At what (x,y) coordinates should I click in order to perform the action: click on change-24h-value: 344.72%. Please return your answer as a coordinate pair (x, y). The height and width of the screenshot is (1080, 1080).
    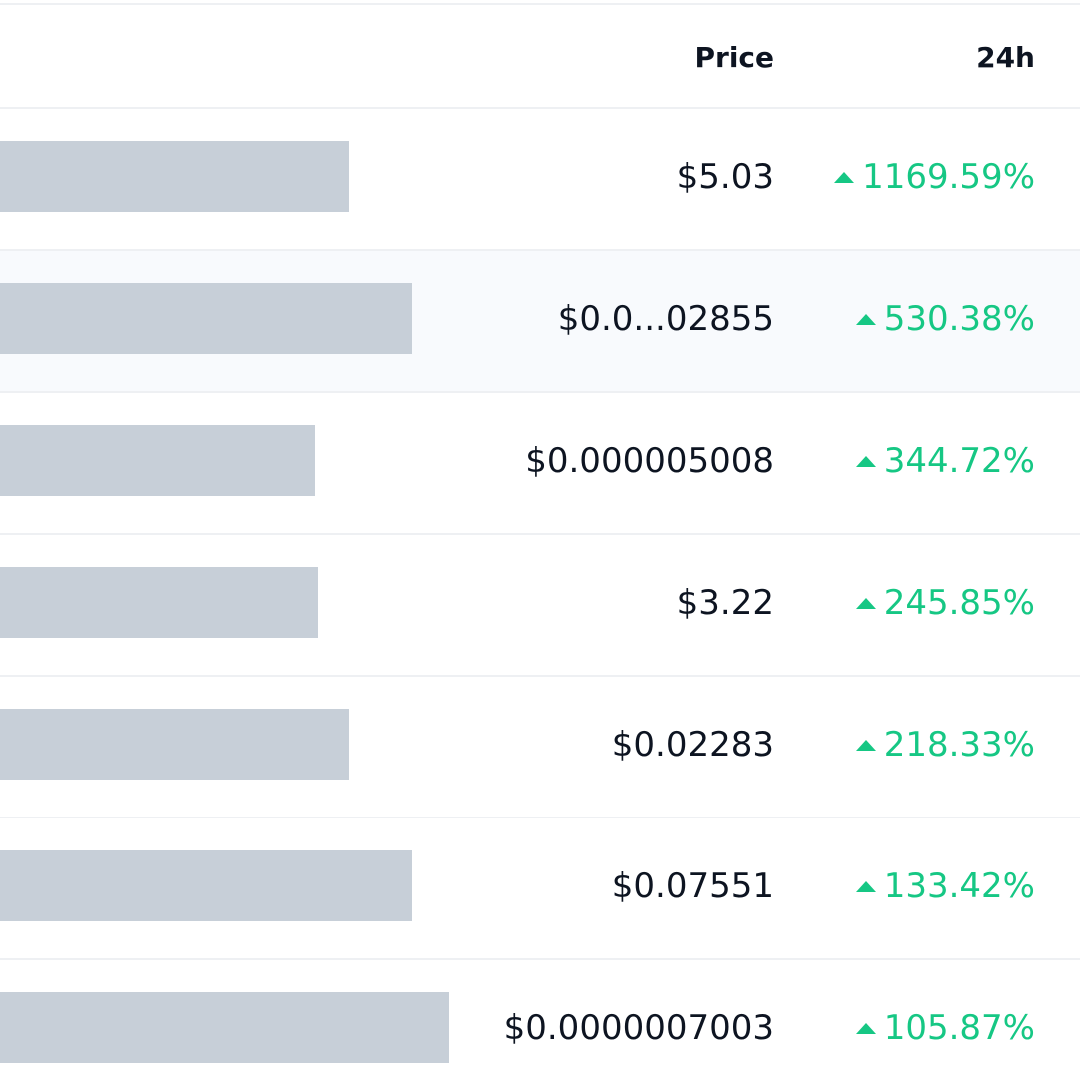
    Looking at the image, I should click on (945, 461).